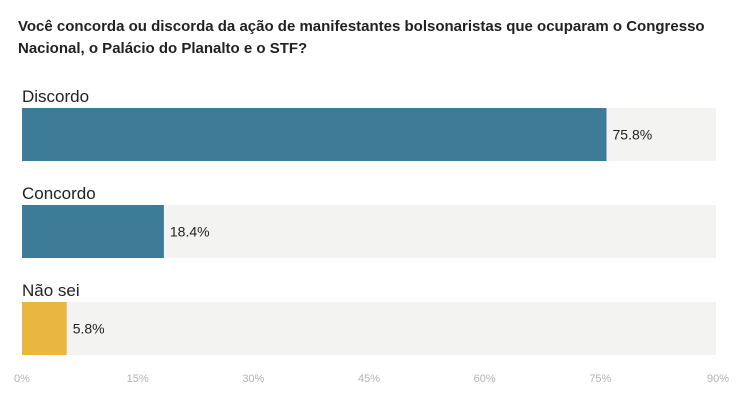  What do you see at coordinates (138, 379) in the screenshot?
I see `x-tick-label: 15%` at bounding box center [138, 379].